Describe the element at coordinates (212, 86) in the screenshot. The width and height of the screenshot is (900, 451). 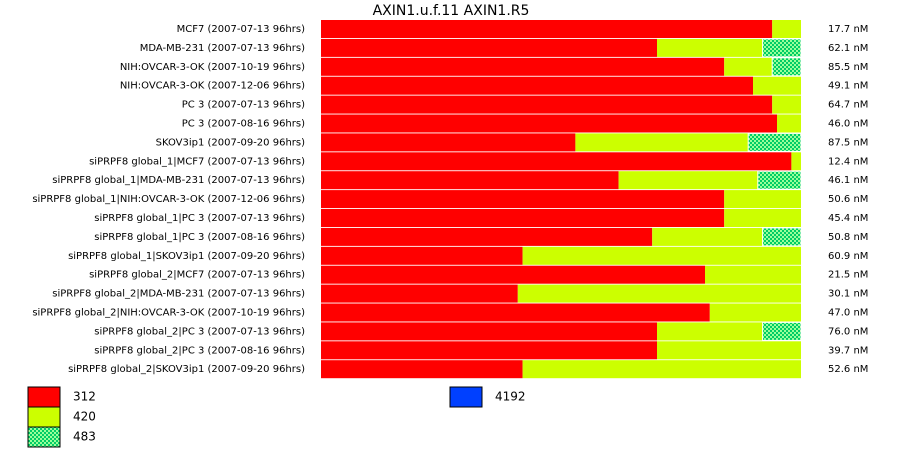
I see `row-label: NIH:OVCAR-3-OK (2007-12-06 96hrs)` at that location.